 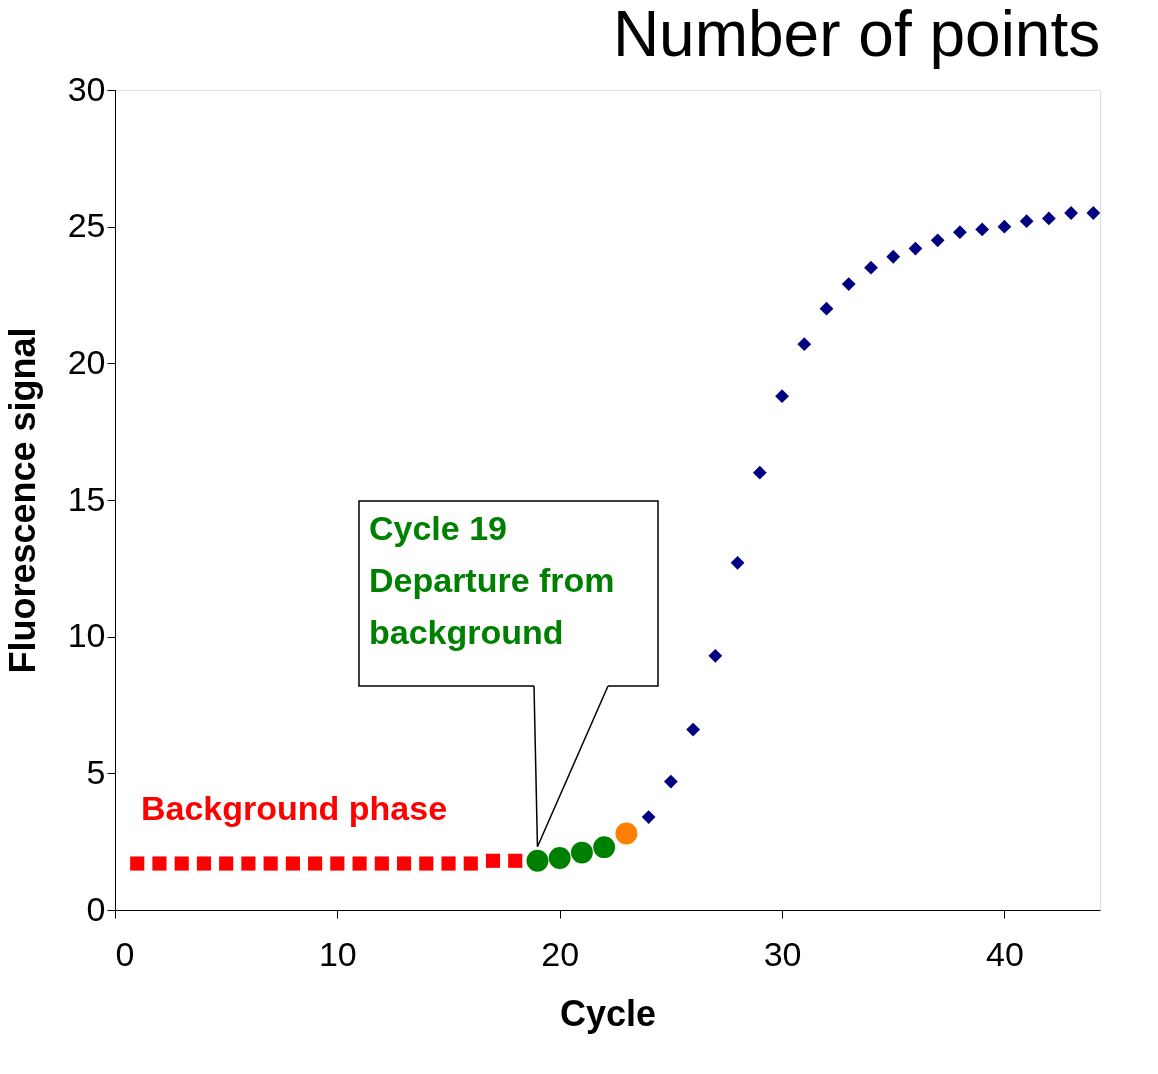 What do you see at coordinates (1004, 953) in the screenshot?
I see `x-tick-label: 40` at bounding box center [1004, 953].